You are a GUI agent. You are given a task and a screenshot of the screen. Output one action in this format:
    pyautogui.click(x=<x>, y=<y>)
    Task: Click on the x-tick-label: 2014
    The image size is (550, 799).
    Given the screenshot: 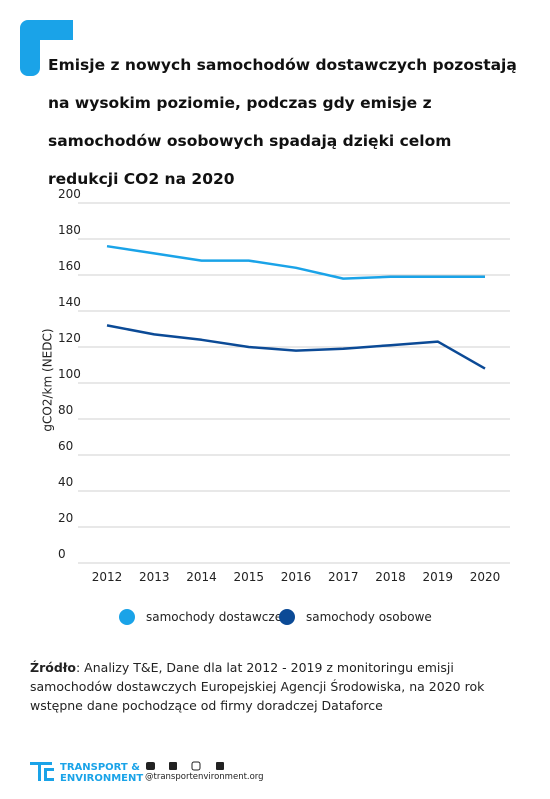 What is the action you would take?
    pyautogui.click(x=201, y=577)
    